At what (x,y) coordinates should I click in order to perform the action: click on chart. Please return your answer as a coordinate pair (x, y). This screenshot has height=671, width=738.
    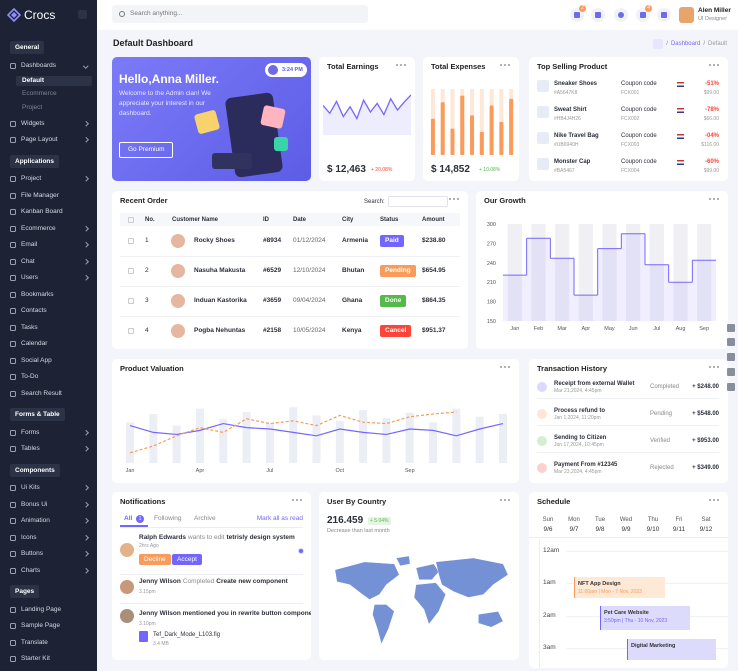
    Looking at the image, I should click on (367, 114).